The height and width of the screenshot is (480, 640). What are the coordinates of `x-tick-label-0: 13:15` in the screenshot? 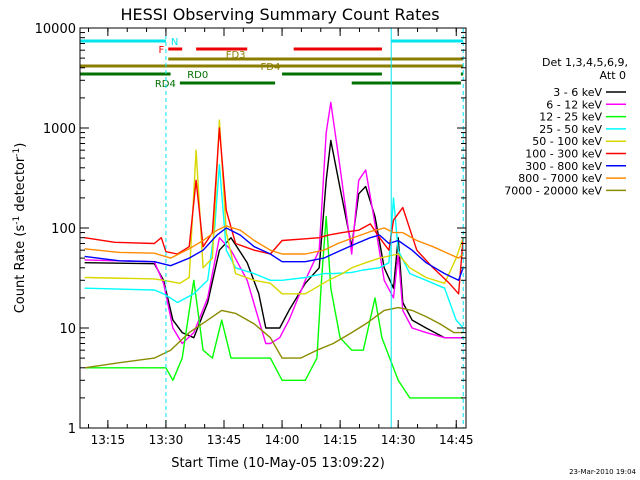 It's located at (108, 440).